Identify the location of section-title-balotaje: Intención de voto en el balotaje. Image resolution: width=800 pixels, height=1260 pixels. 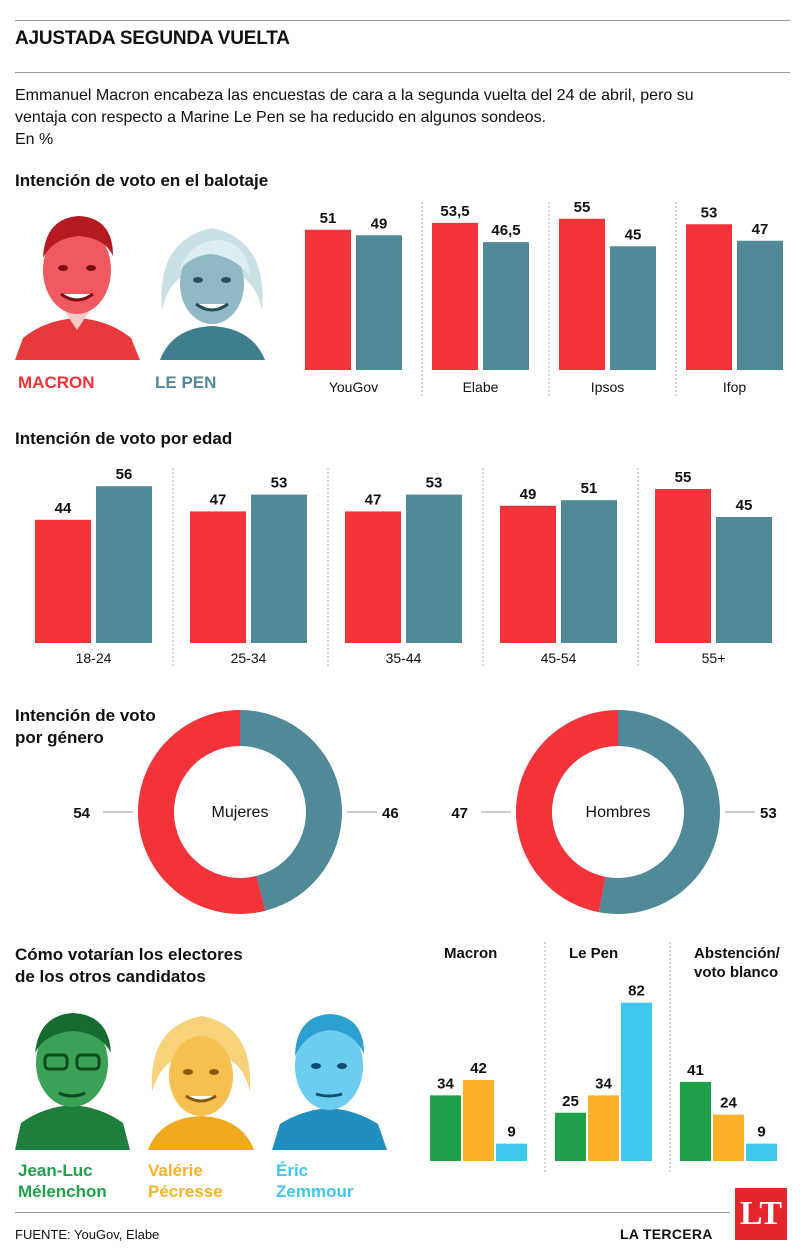
(142, 180).